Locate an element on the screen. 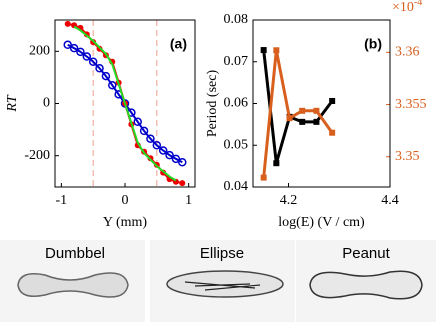  y-tick-label: 0.05 is located at coordinates (236, 144).